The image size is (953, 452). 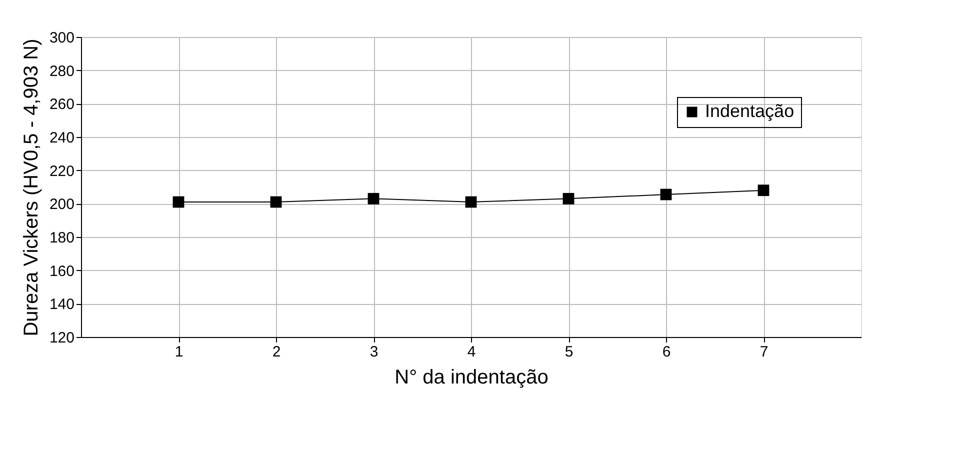 What do you see at coordinates (764, 352) in the screenshot?
I see `x-tick-label: 7` at bounding box center [764, 352].